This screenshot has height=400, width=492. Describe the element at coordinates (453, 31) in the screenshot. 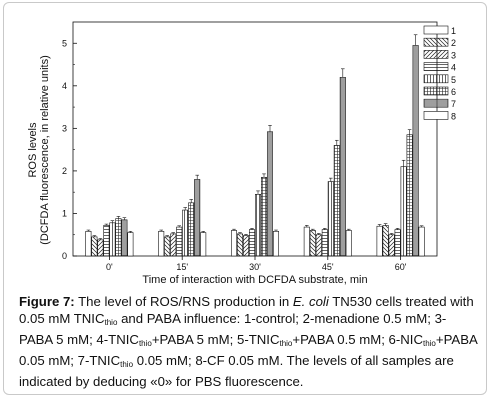

I see `legend-label-1: 1` at that location.